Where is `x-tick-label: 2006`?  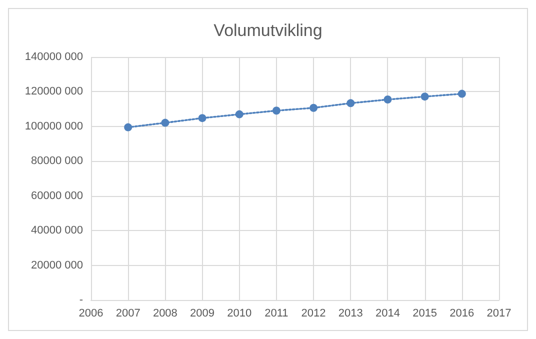 x-tick-label: 2006 is located at coordinates (91, 314).